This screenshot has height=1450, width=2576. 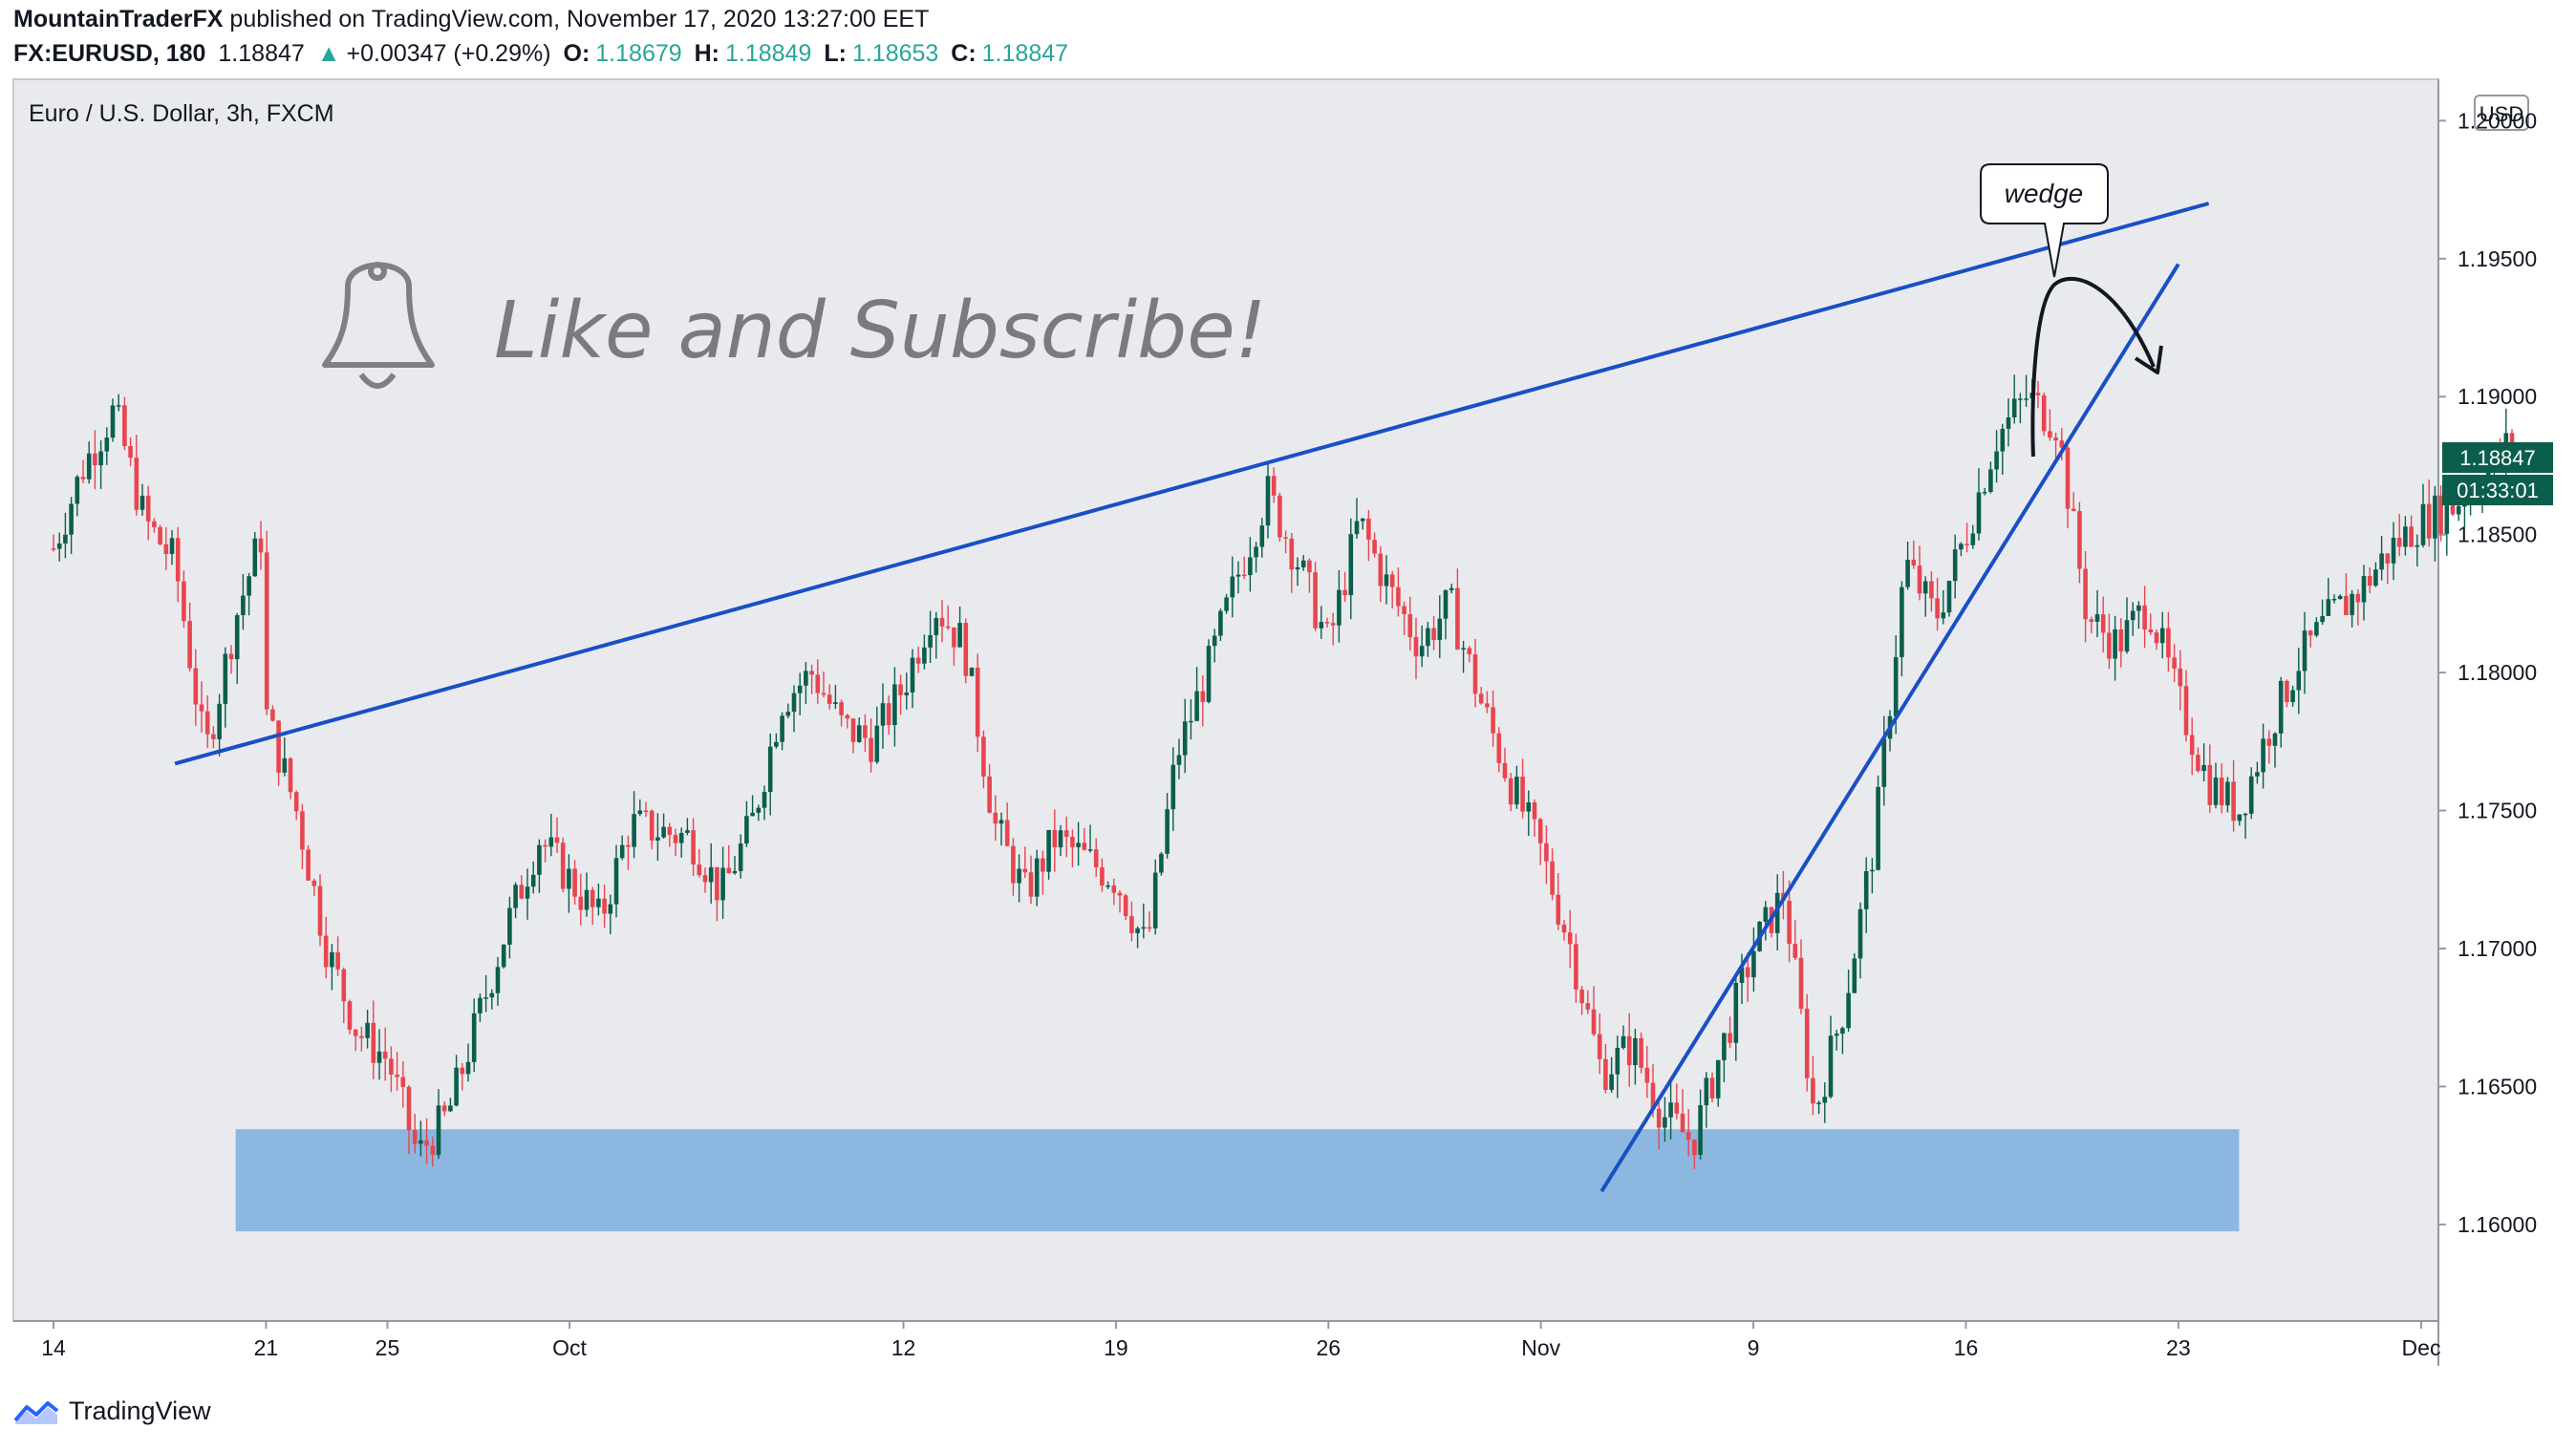 I want to click on currency-badge, so click(x=2501, y=113).